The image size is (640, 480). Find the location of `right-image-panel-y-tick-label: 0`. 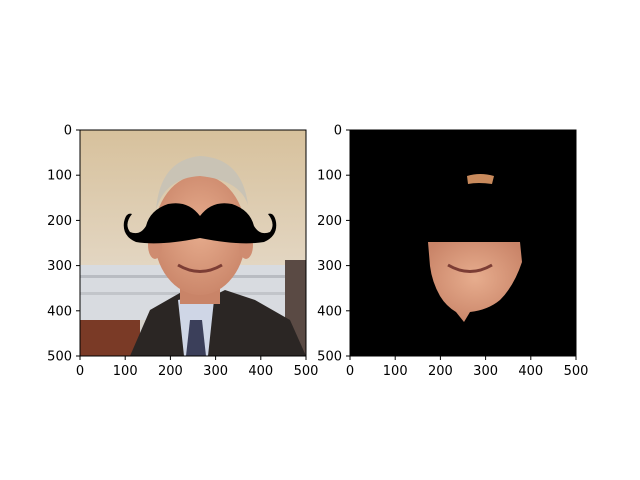

right-image-panel-y-tick-label: 0 is located at coordinates (338, 131).